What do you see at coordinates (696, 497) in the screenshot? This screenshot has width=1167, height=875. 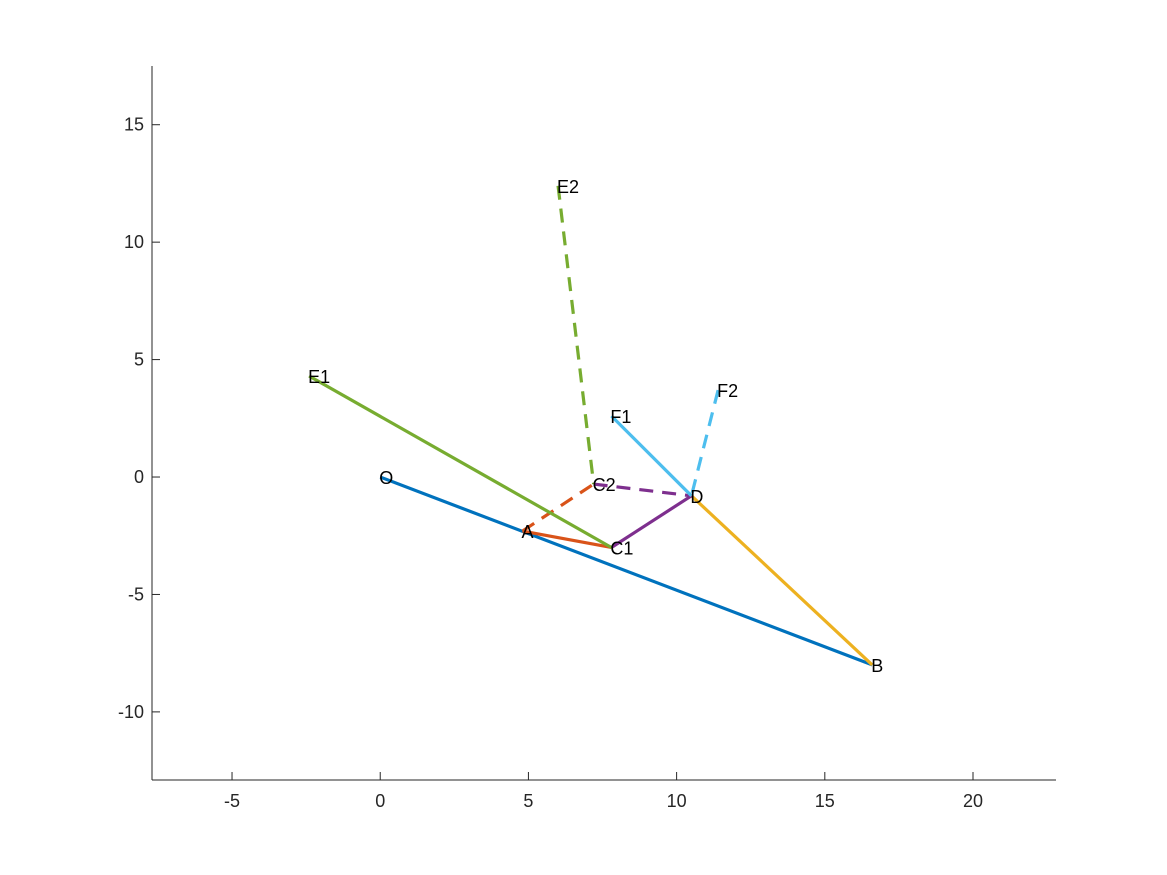 I see `point-label-d: D` at bounding box center [696, 497].